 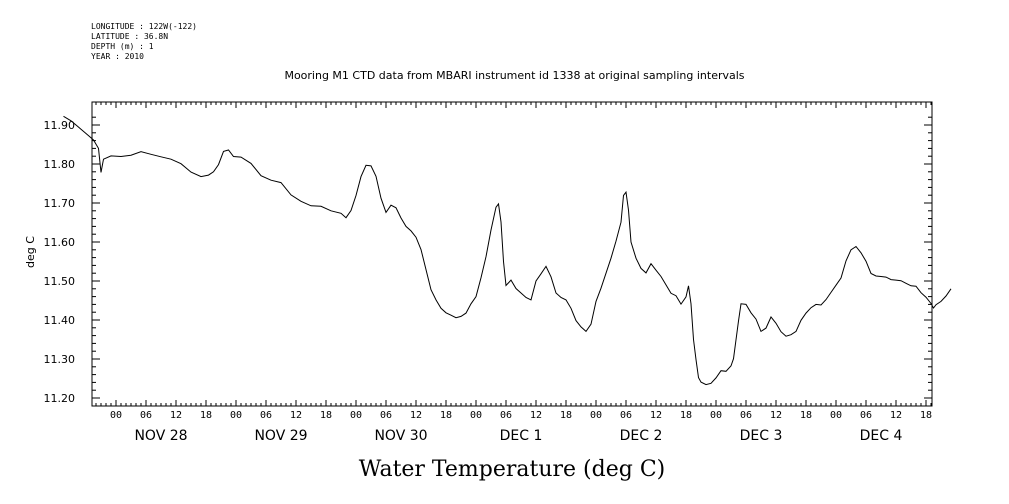 What do you see at coordinates (117, 56) in the screenshot?
I see `metadata-year: YEAR : 2010` at bounding box center [117, 56].